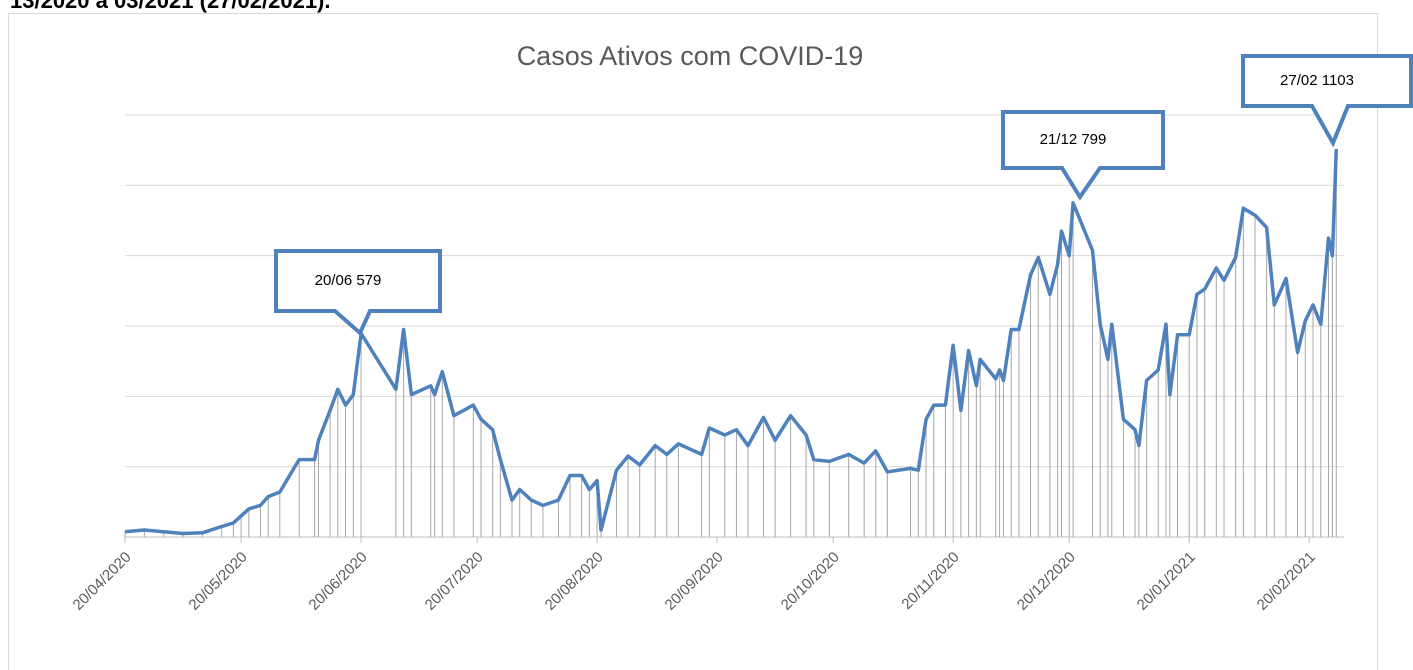  I want to click on chart-title: Casos Ativos com COVID-19, so click(690, 56).